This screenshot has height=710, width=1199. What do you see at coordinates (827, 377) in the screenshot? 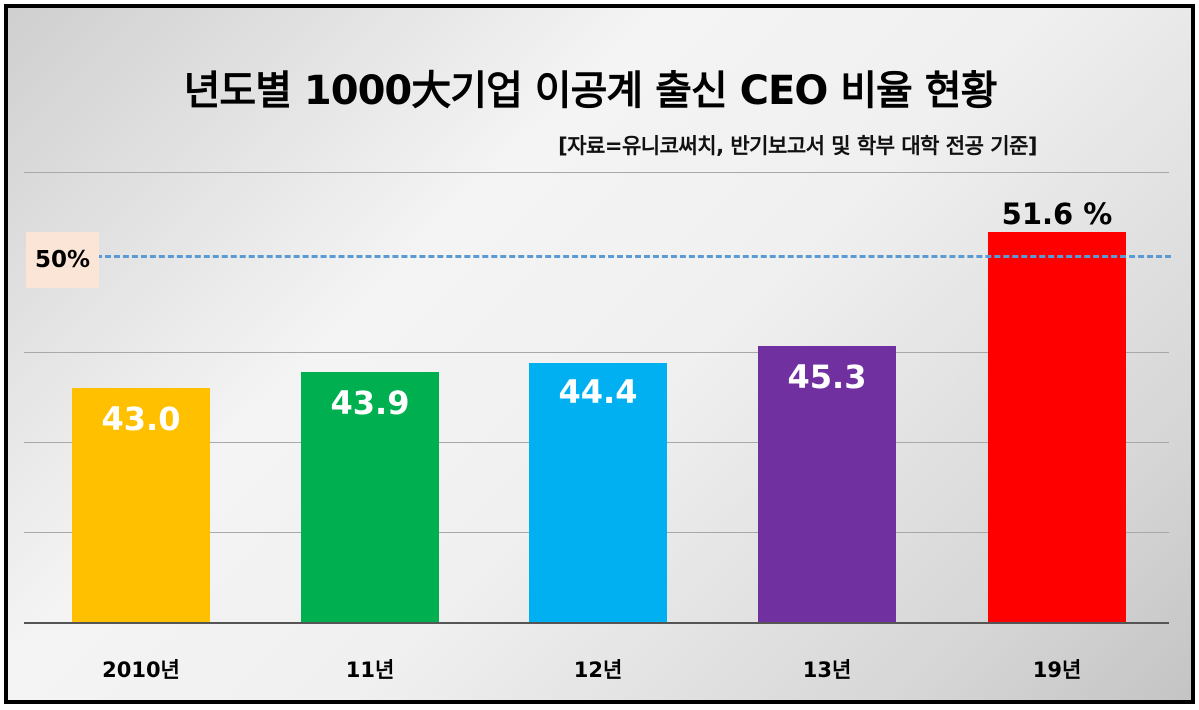
I see `bar-value-label: 45.3` at bounding box center [827, 377].